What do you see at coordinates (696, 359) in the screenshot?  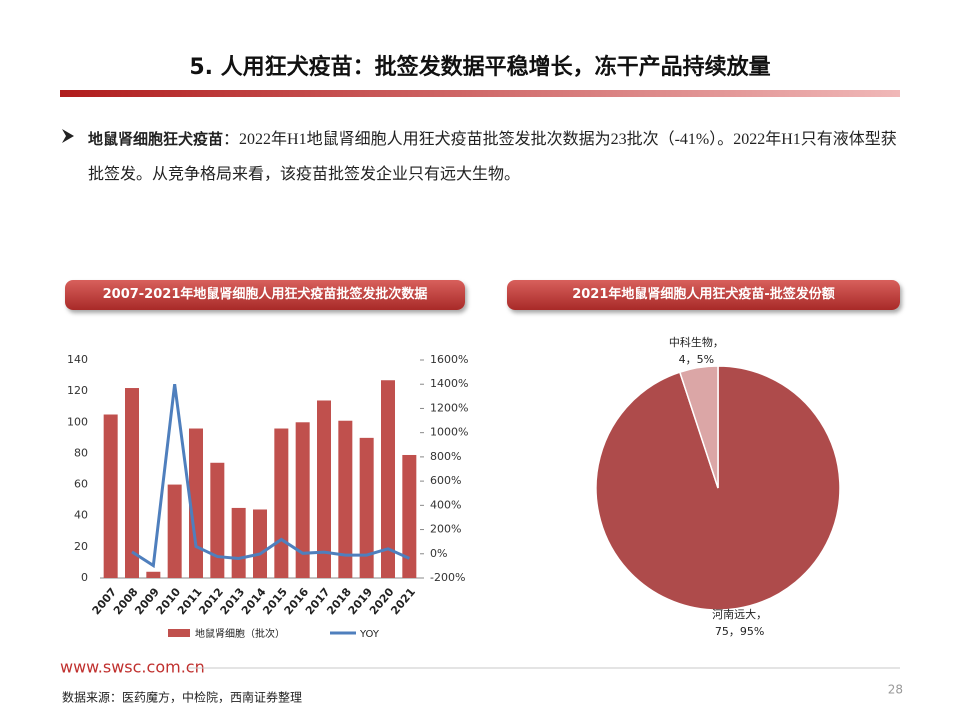 I see `pie-value-label: 4，5%` at bounding box center [696, 359].